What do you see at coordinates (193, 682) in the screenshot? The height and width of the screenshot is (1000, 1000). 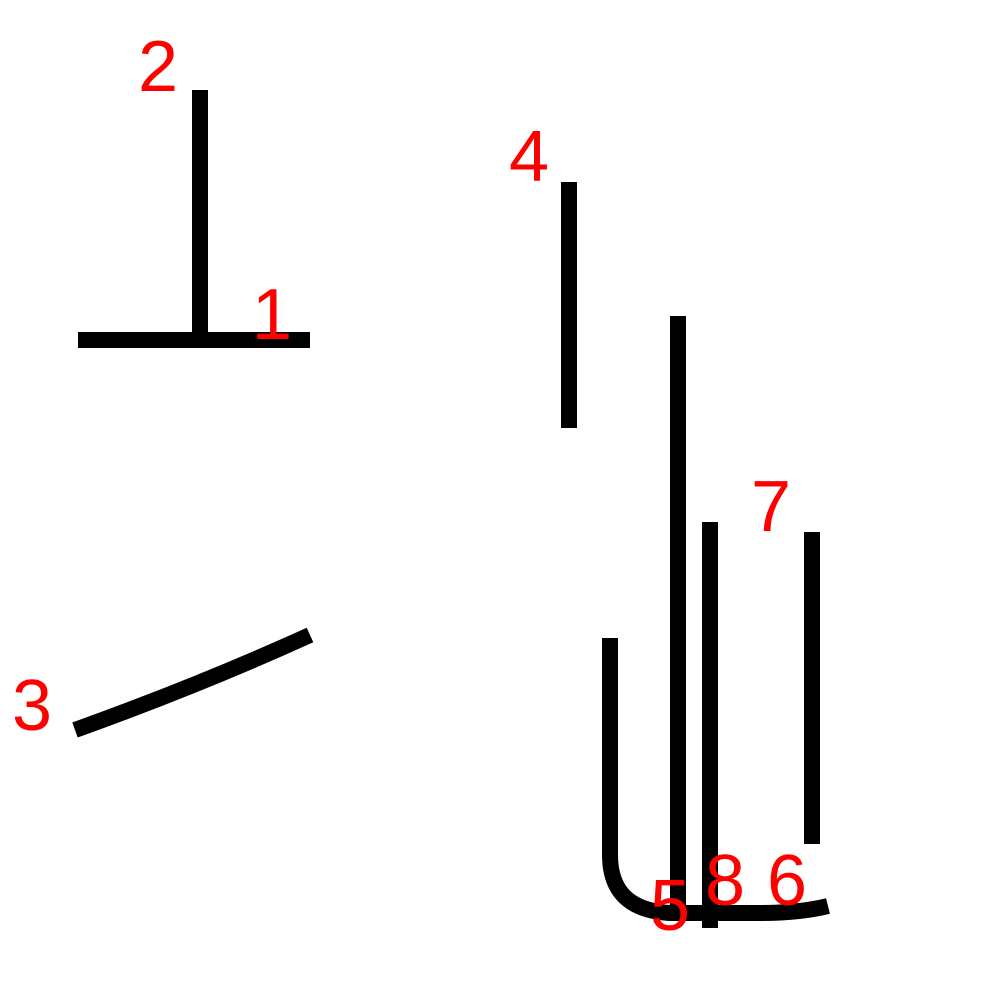 I see `stroke-3-rising` at bounding box center [193, 682].